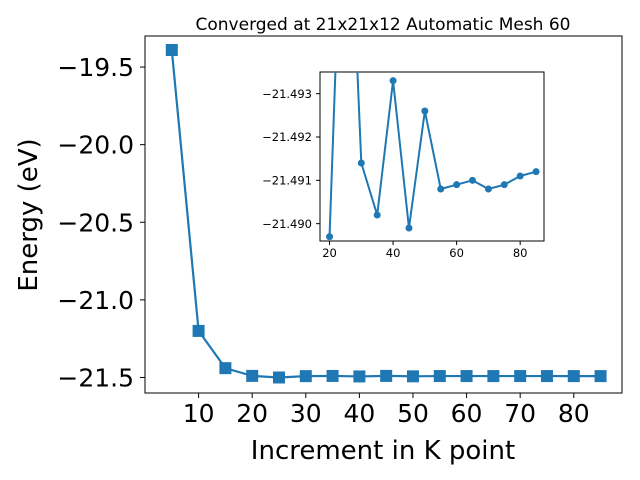 The width and height of the screenshot is (640, 480). What do you see at coordinates (287, 137) in the screenshot?
I see `inset-y-tick-label: −21.492` at bounding box center [287, 137].